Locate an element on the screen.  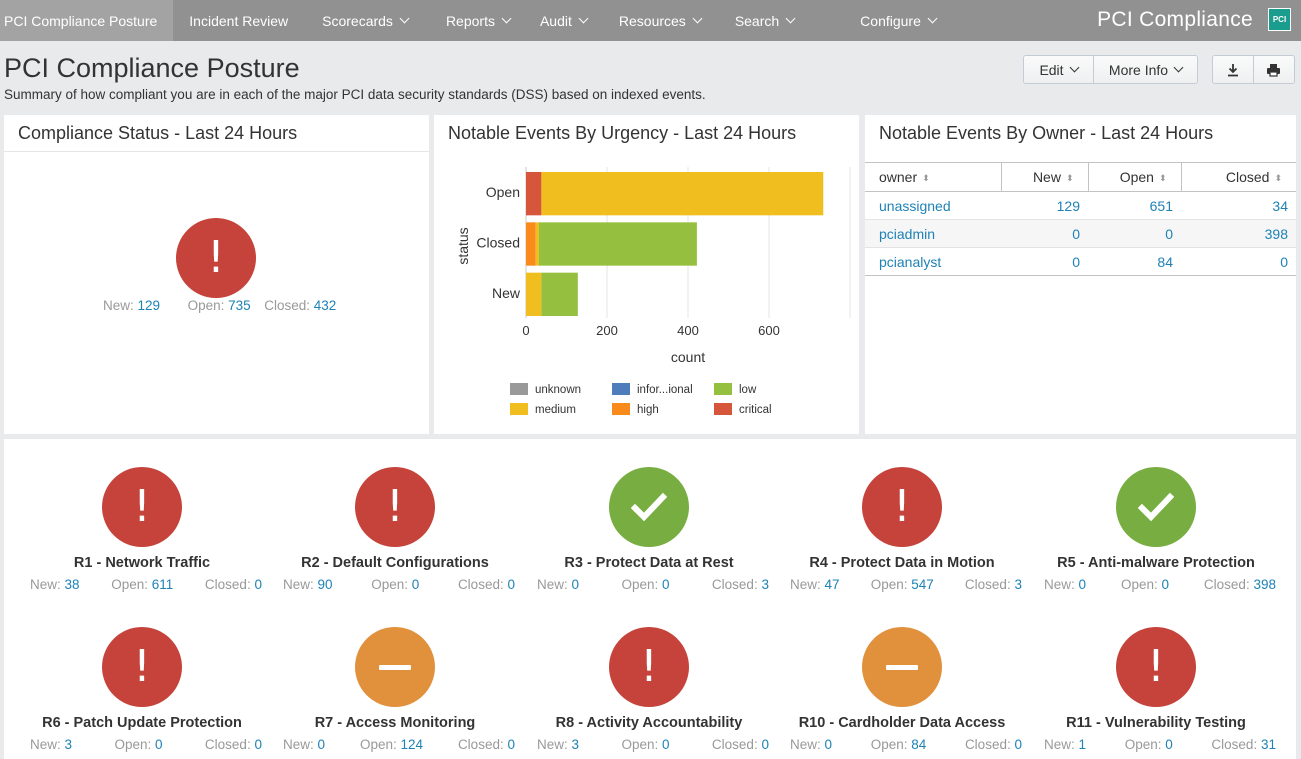
requirement-name: R7 - Access Monitoring is located at coordinates (395, 723).